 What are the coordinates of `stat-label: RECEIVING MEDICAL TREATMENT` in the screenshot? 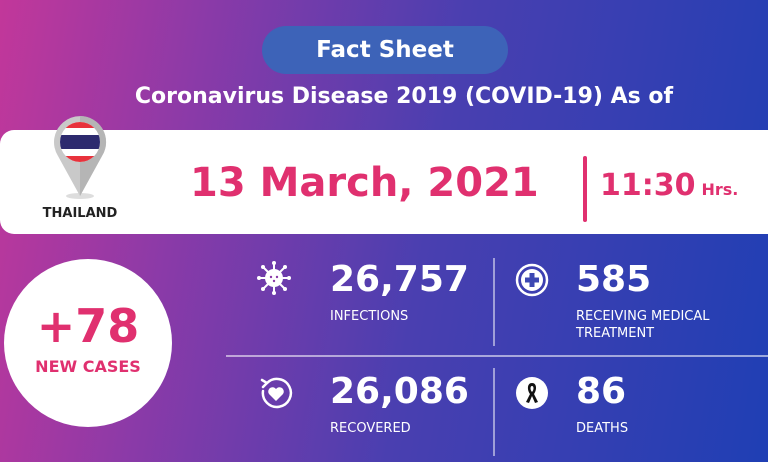 It's located at (643, 325).